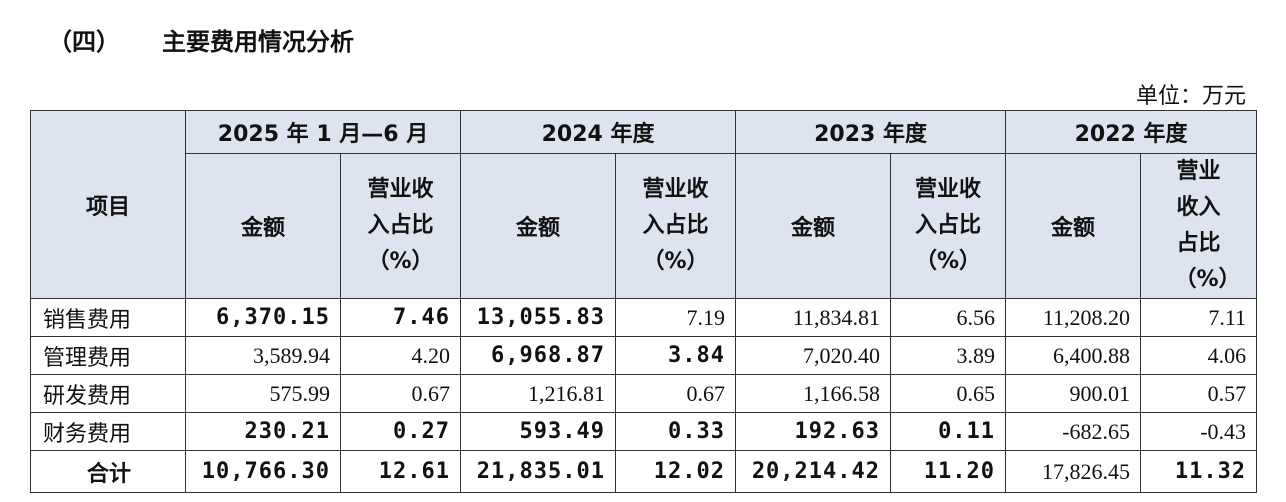 The width and height of the screenshot is (1286, 502). Describe the element at coordinates (108, 393) in the screenshot. I see `row-label: 研发费用` at that location.